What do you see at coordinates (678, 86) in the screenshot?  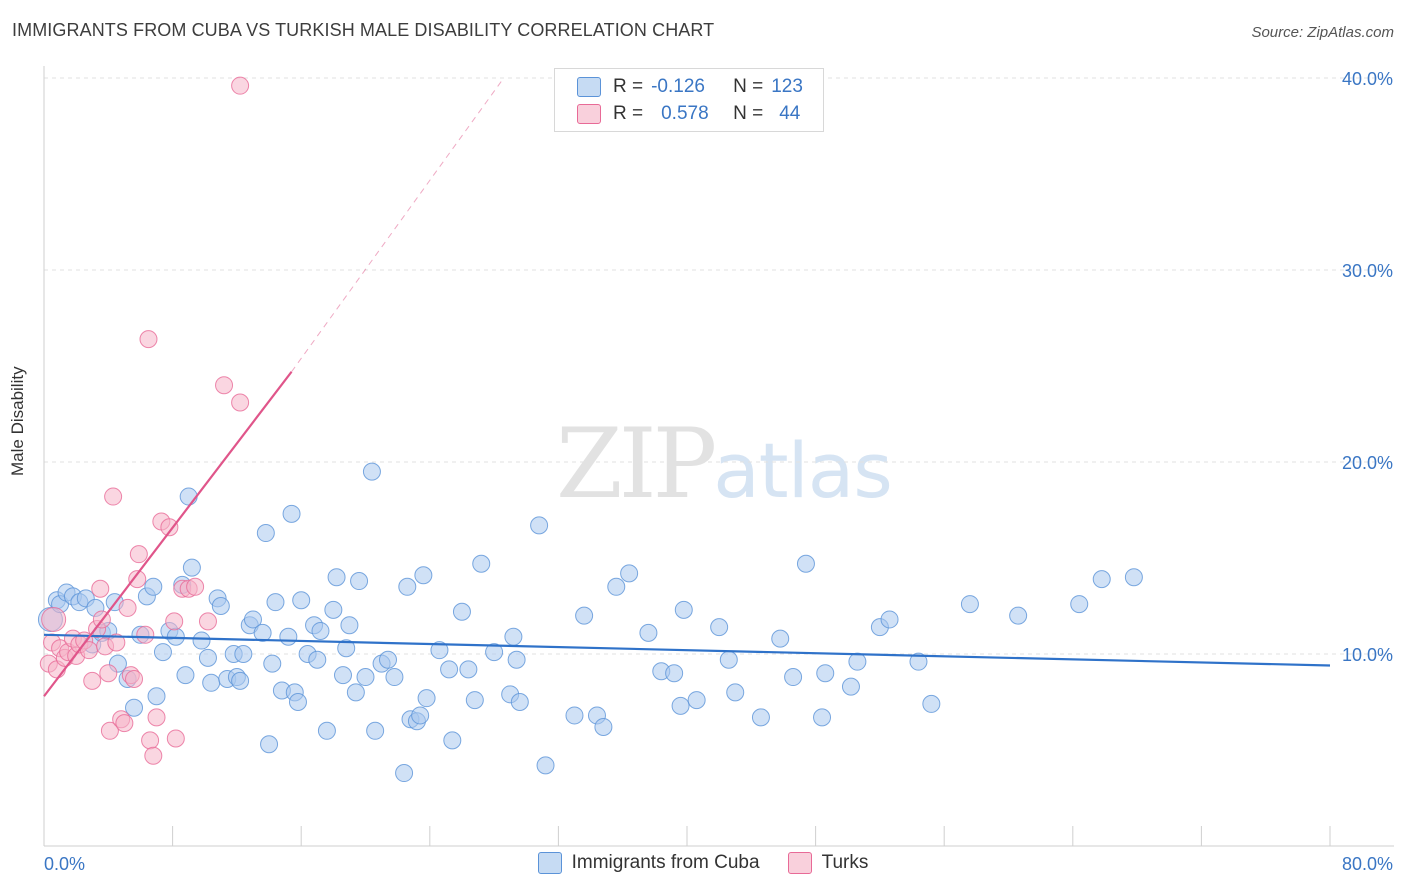 I see `legend-r-value: -0.126` at bounding box center [678, 86].